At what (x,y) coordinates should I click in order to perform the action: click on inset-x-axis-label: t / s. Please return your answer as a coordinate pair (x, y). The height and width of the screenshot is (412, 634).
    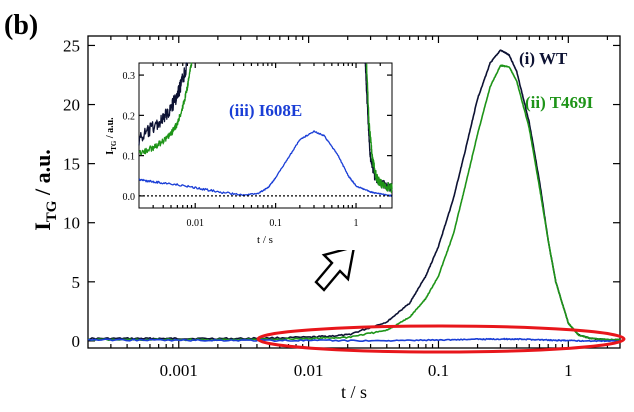
    Looking at the image, I should click on (265, 240).